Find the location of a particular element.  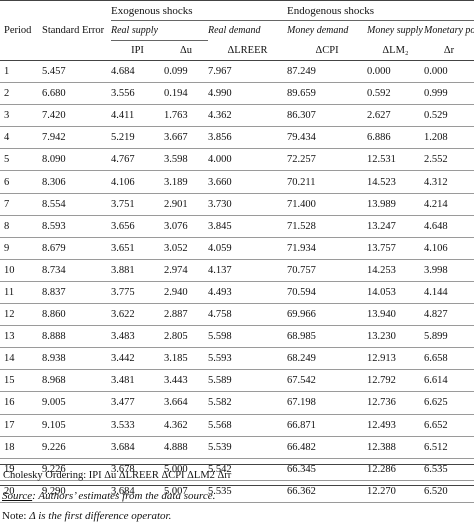

table-row: 5 8.090 4.767 3.598 4.000 72.257 12.531 2.552 is located at coordinates (237, 160).